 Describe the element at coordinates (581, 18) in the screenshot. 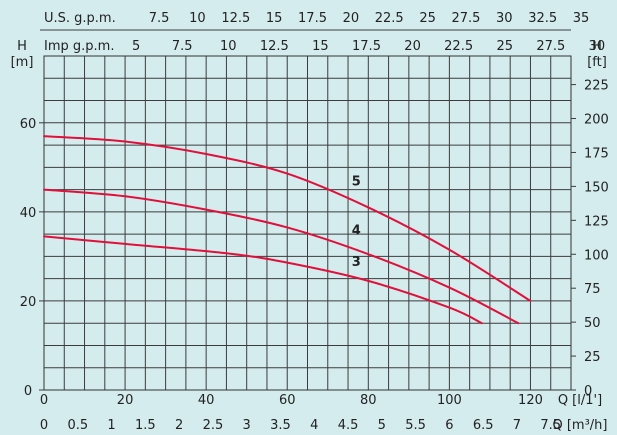

I see `us-gpm-tick-label: 35` at that location.